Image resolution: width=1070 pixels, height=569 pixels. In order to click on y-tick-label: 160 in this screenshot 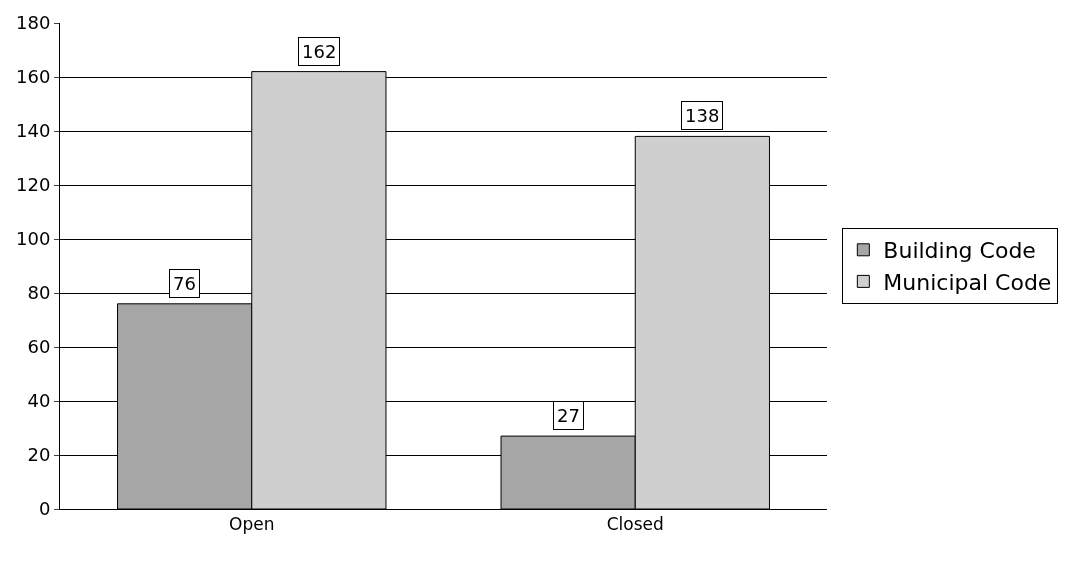, I will do `click(33, 77)`.